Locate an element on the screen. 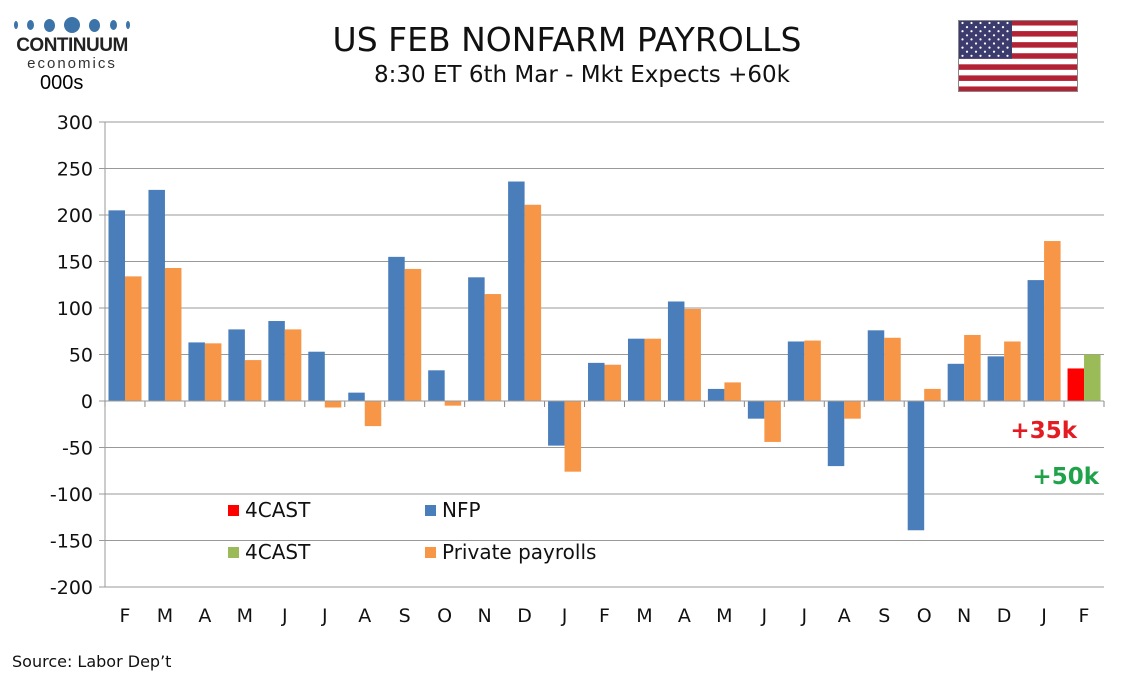  logo: CONTINUUM economics is located at coordinates (72, 42).